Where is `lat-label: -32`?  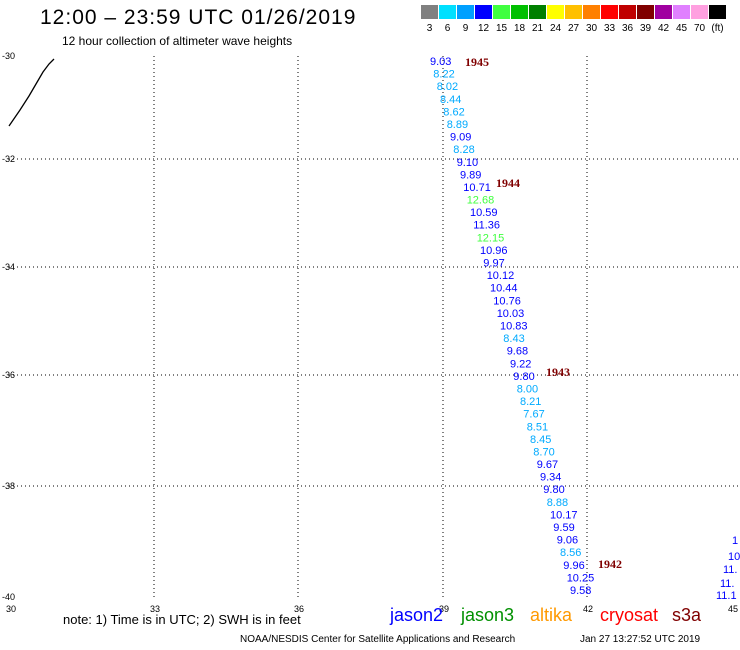 lat-label: -32 is located at coordinates (8, 159).